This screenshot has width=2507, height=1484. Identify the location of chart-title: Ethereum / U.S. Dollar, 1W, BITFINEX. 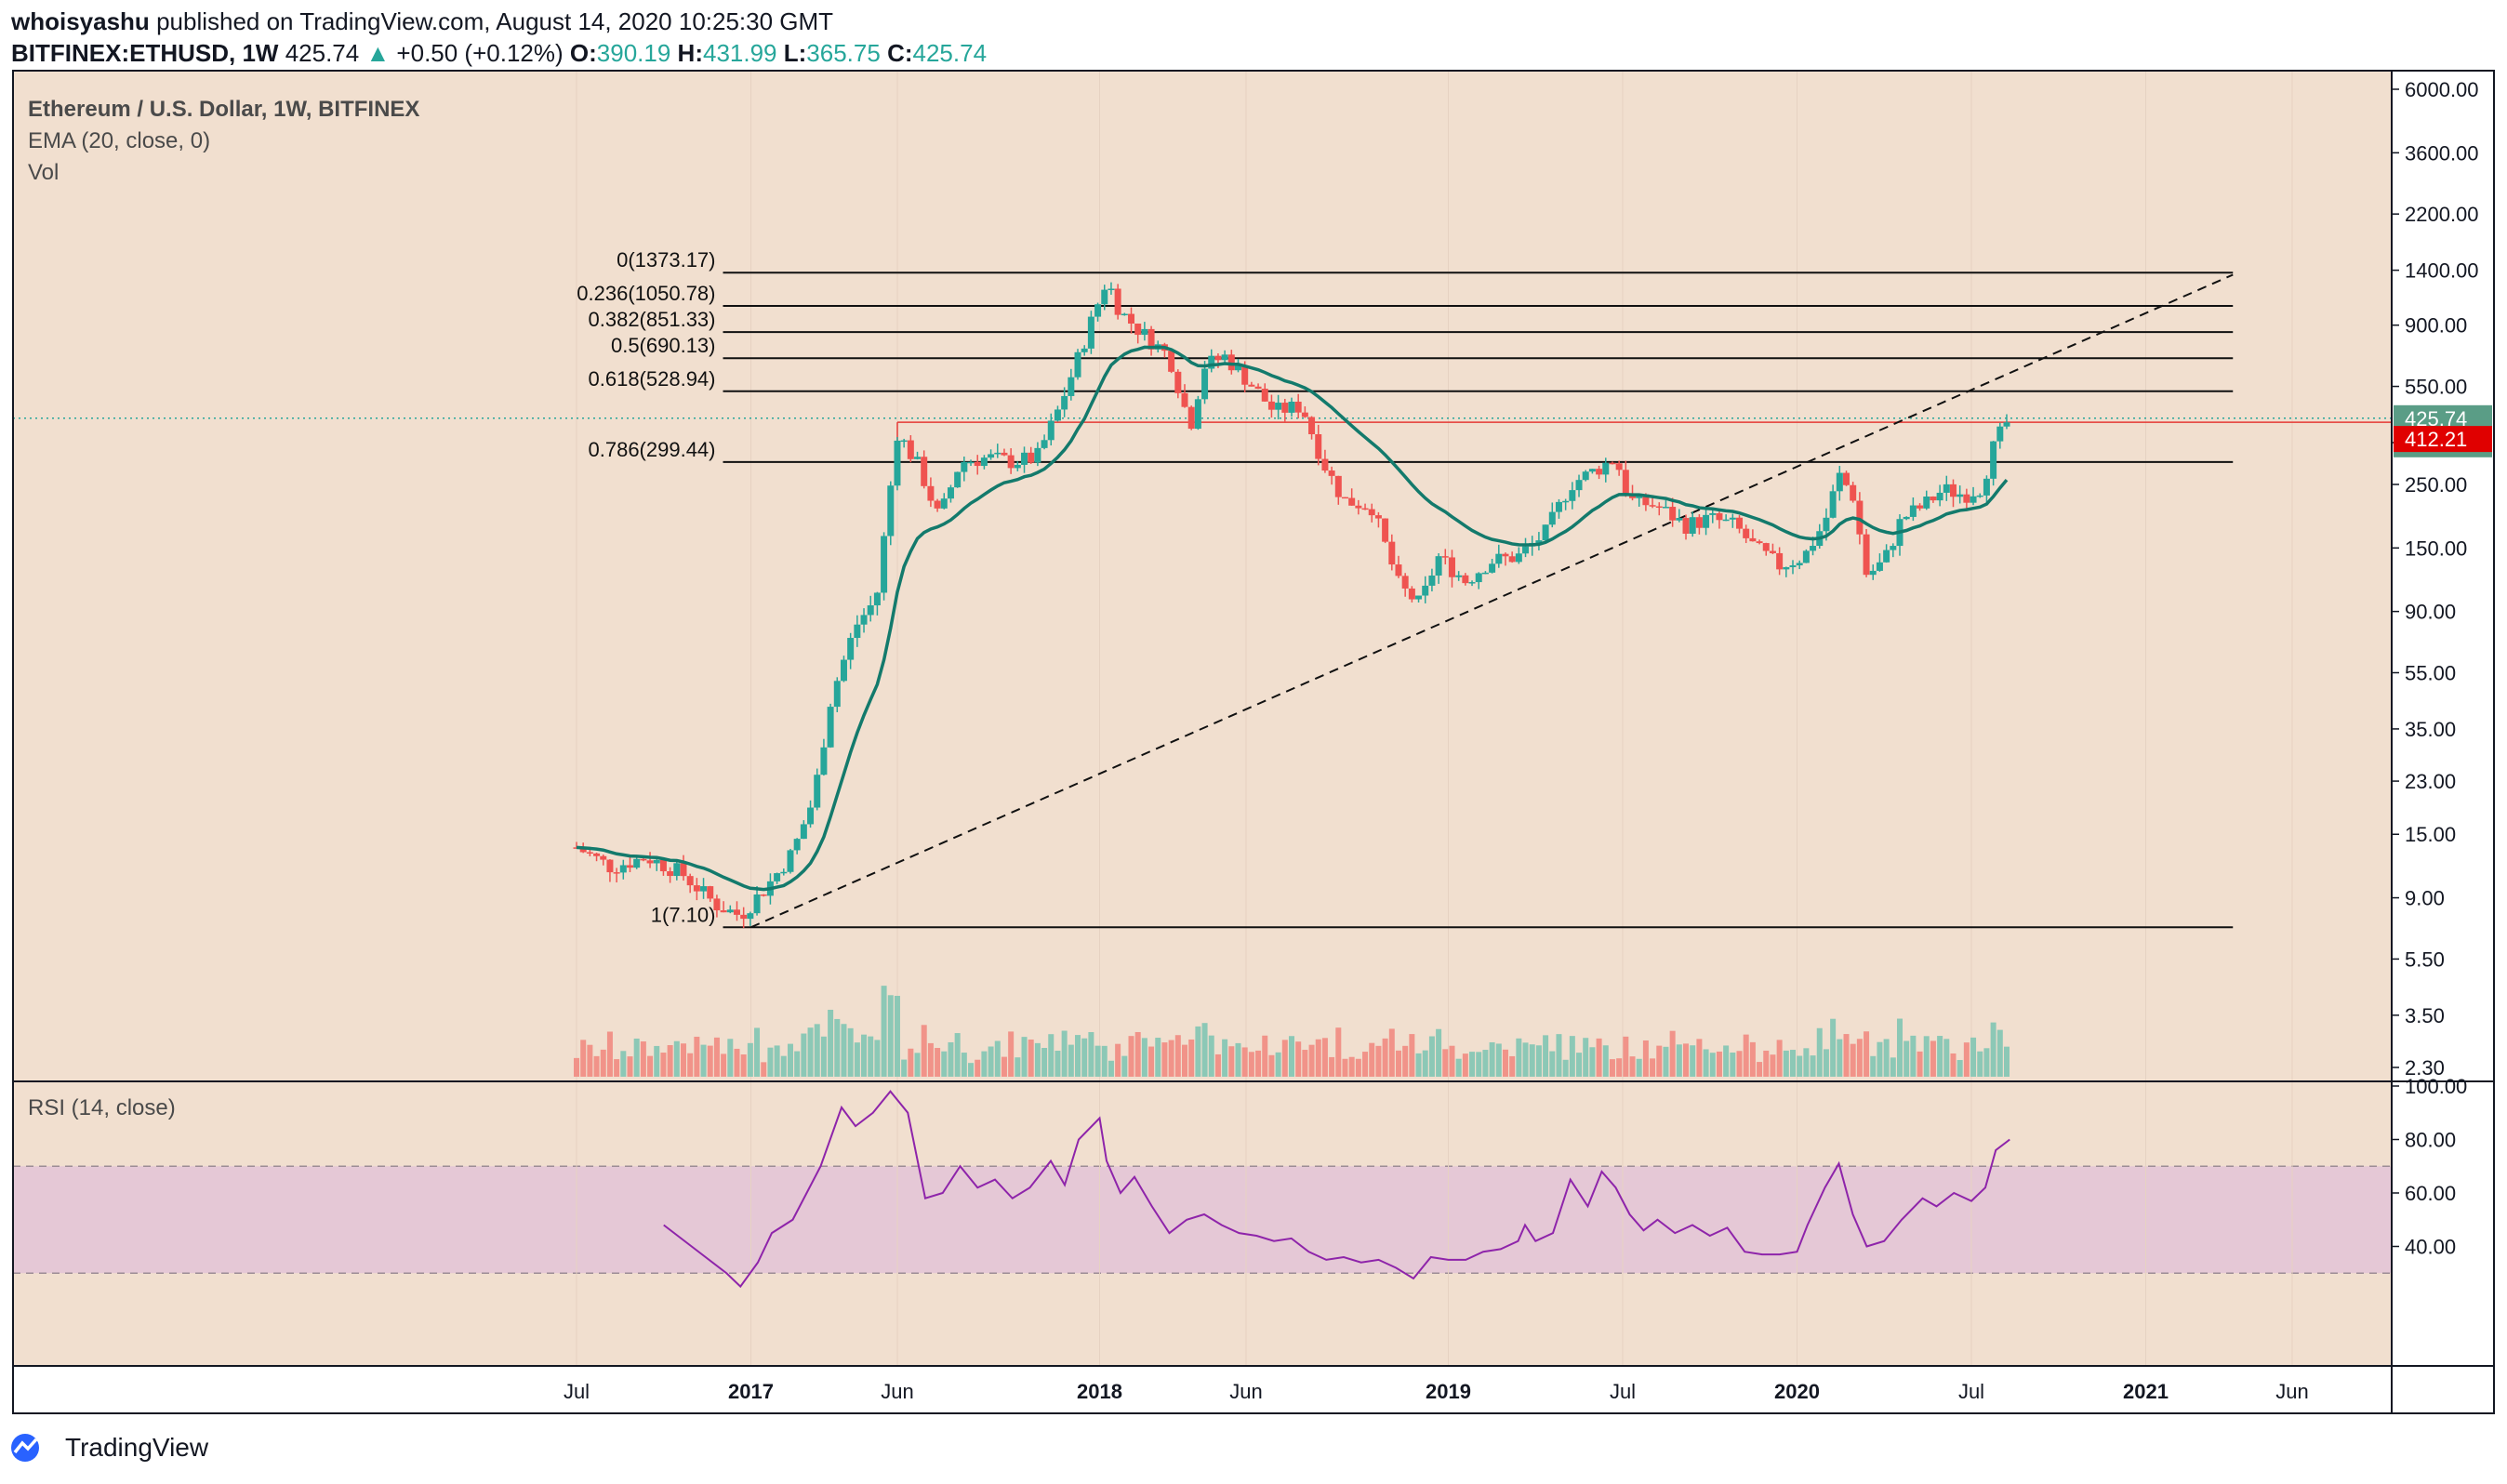
(224, 109).